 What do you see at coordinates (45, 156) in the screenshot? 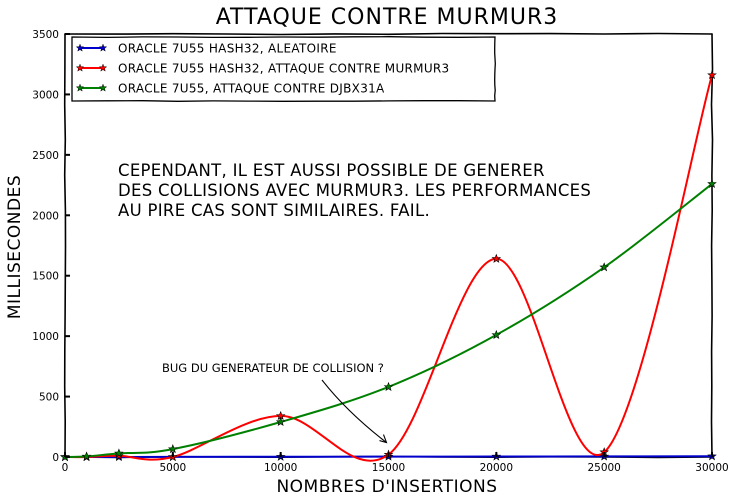
I see `y-tick-label: 2500` at bounding box center [45, 156].